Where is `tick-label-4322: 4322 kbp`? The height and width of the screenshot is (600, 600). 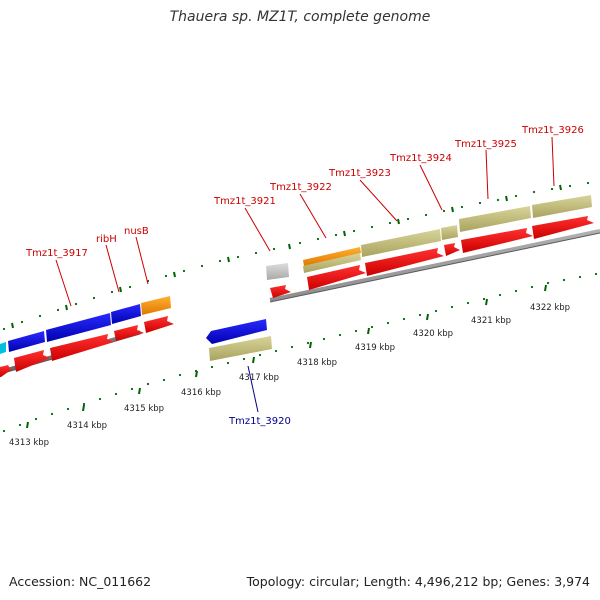
tick-label-4322: 4322 kbp is located at coordinates (550, 308).